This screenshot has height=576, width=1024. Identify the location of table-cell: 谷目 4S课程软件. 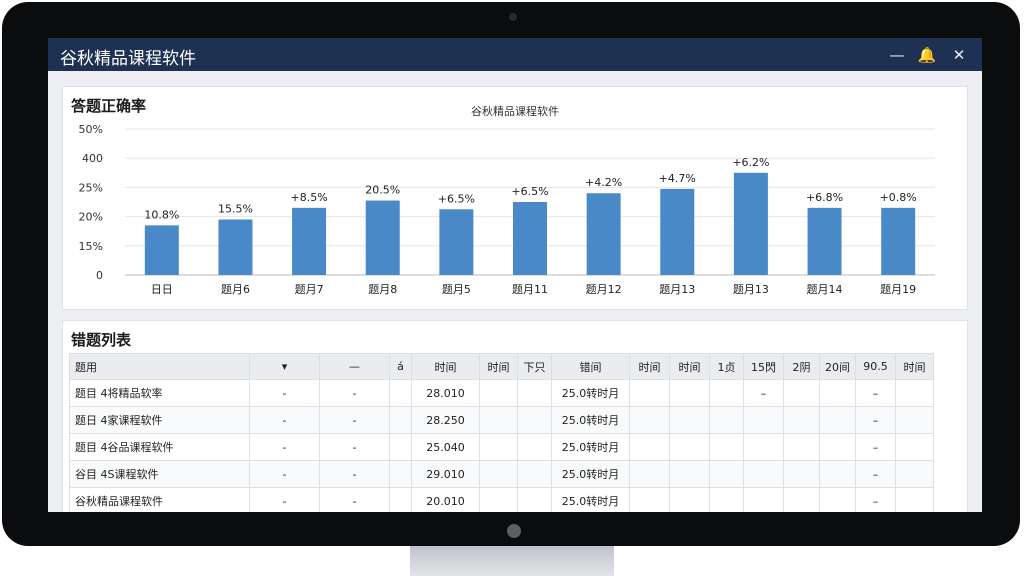
(159, 474).